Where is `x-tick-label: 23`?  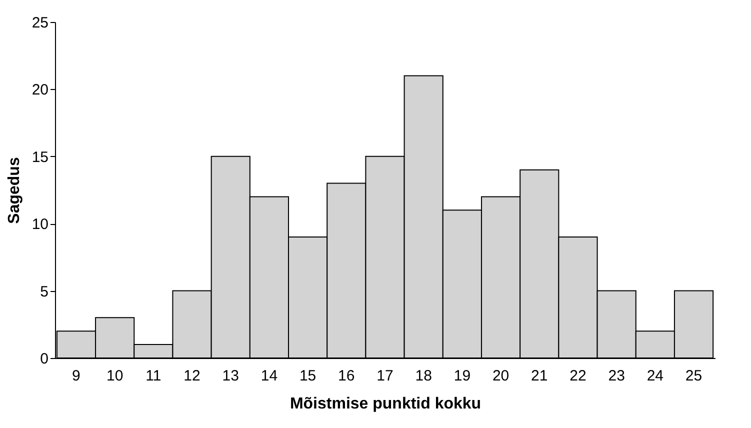 x-tick-label: 23 is located at coordinates (616, 376).